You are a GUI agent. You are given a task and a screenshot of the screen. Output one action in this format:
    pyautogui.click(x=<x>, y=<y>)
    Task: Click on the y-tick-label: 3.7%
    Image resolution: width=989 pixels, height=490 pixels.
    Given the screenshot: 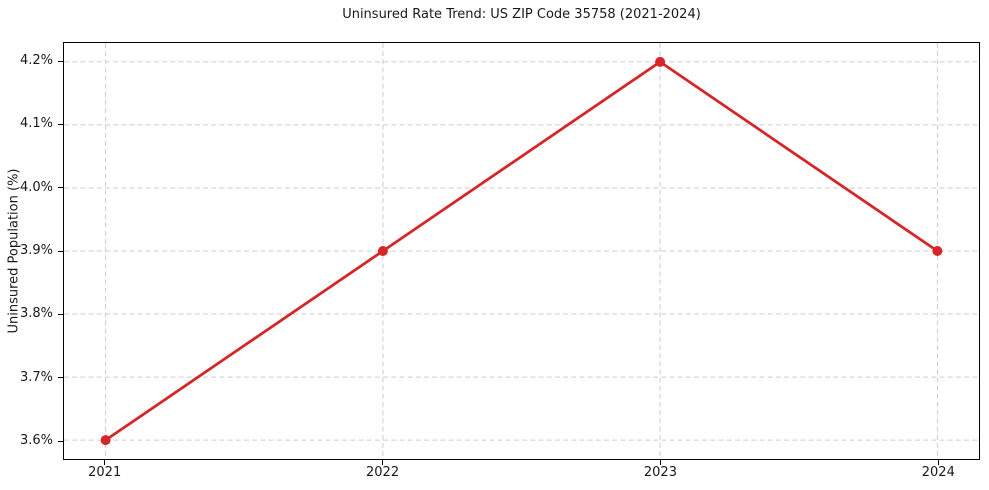 What is the action you would take?
    pyautogui.click(x=36, y=377)
    